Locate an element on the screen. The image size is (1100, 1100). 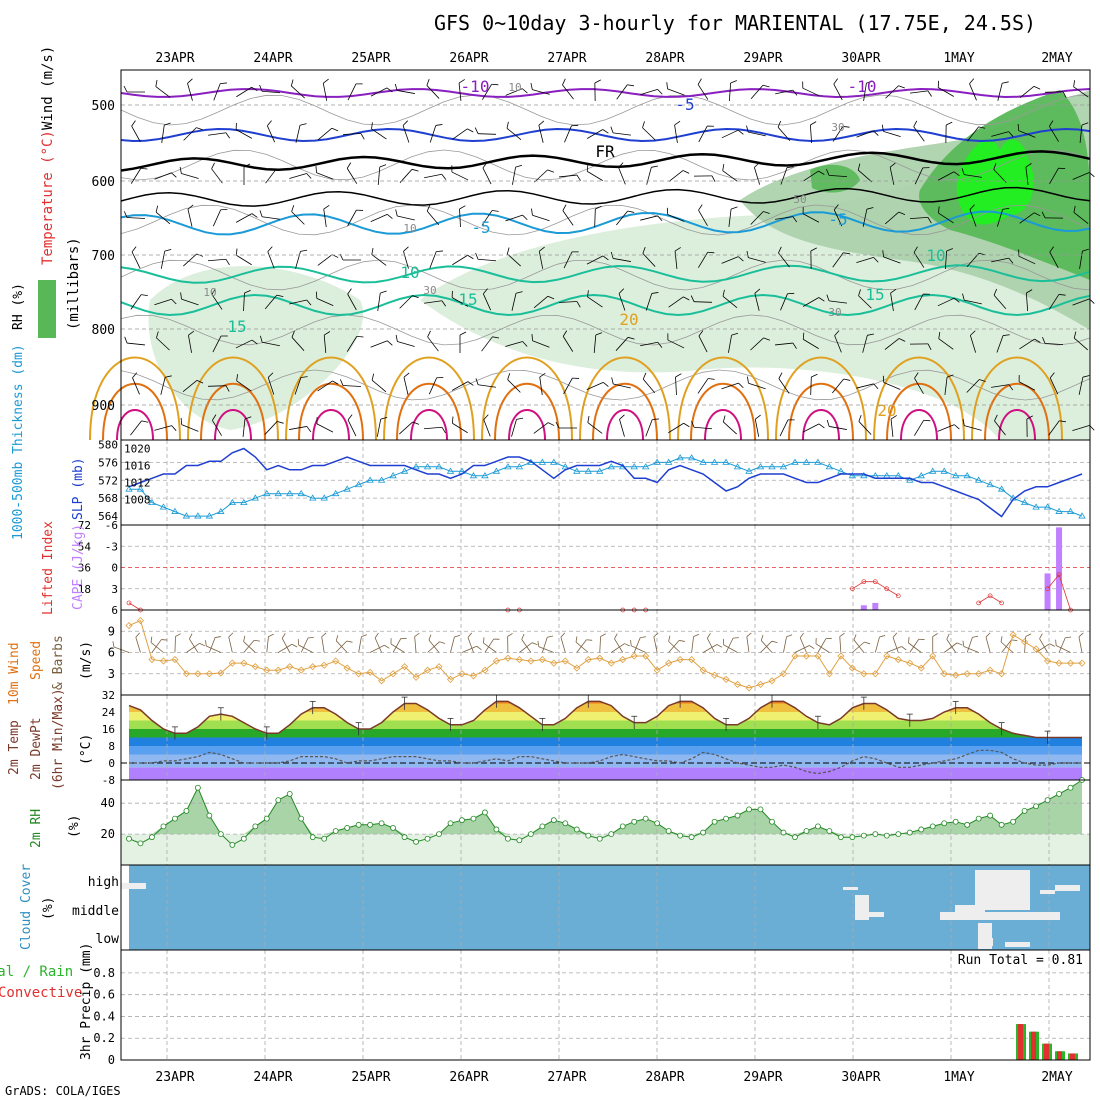
date-label-top: 30APR is located at coordinates (860, 58).